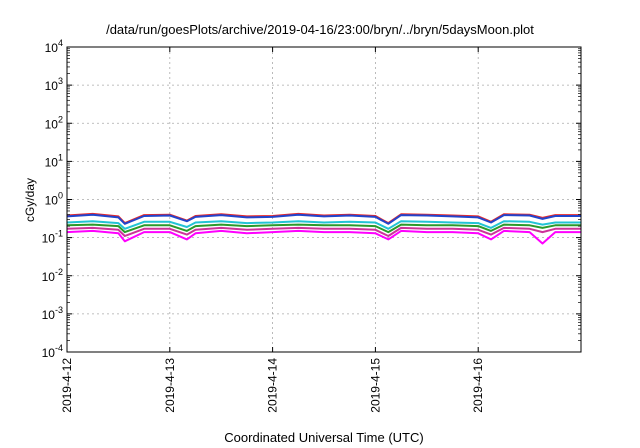 The image size is (640, 448). What do you see at coordinates (52, 351) in the screenshot?
I see `y-tick-label: 10⁻⁴` at bounding box center [52, 351].